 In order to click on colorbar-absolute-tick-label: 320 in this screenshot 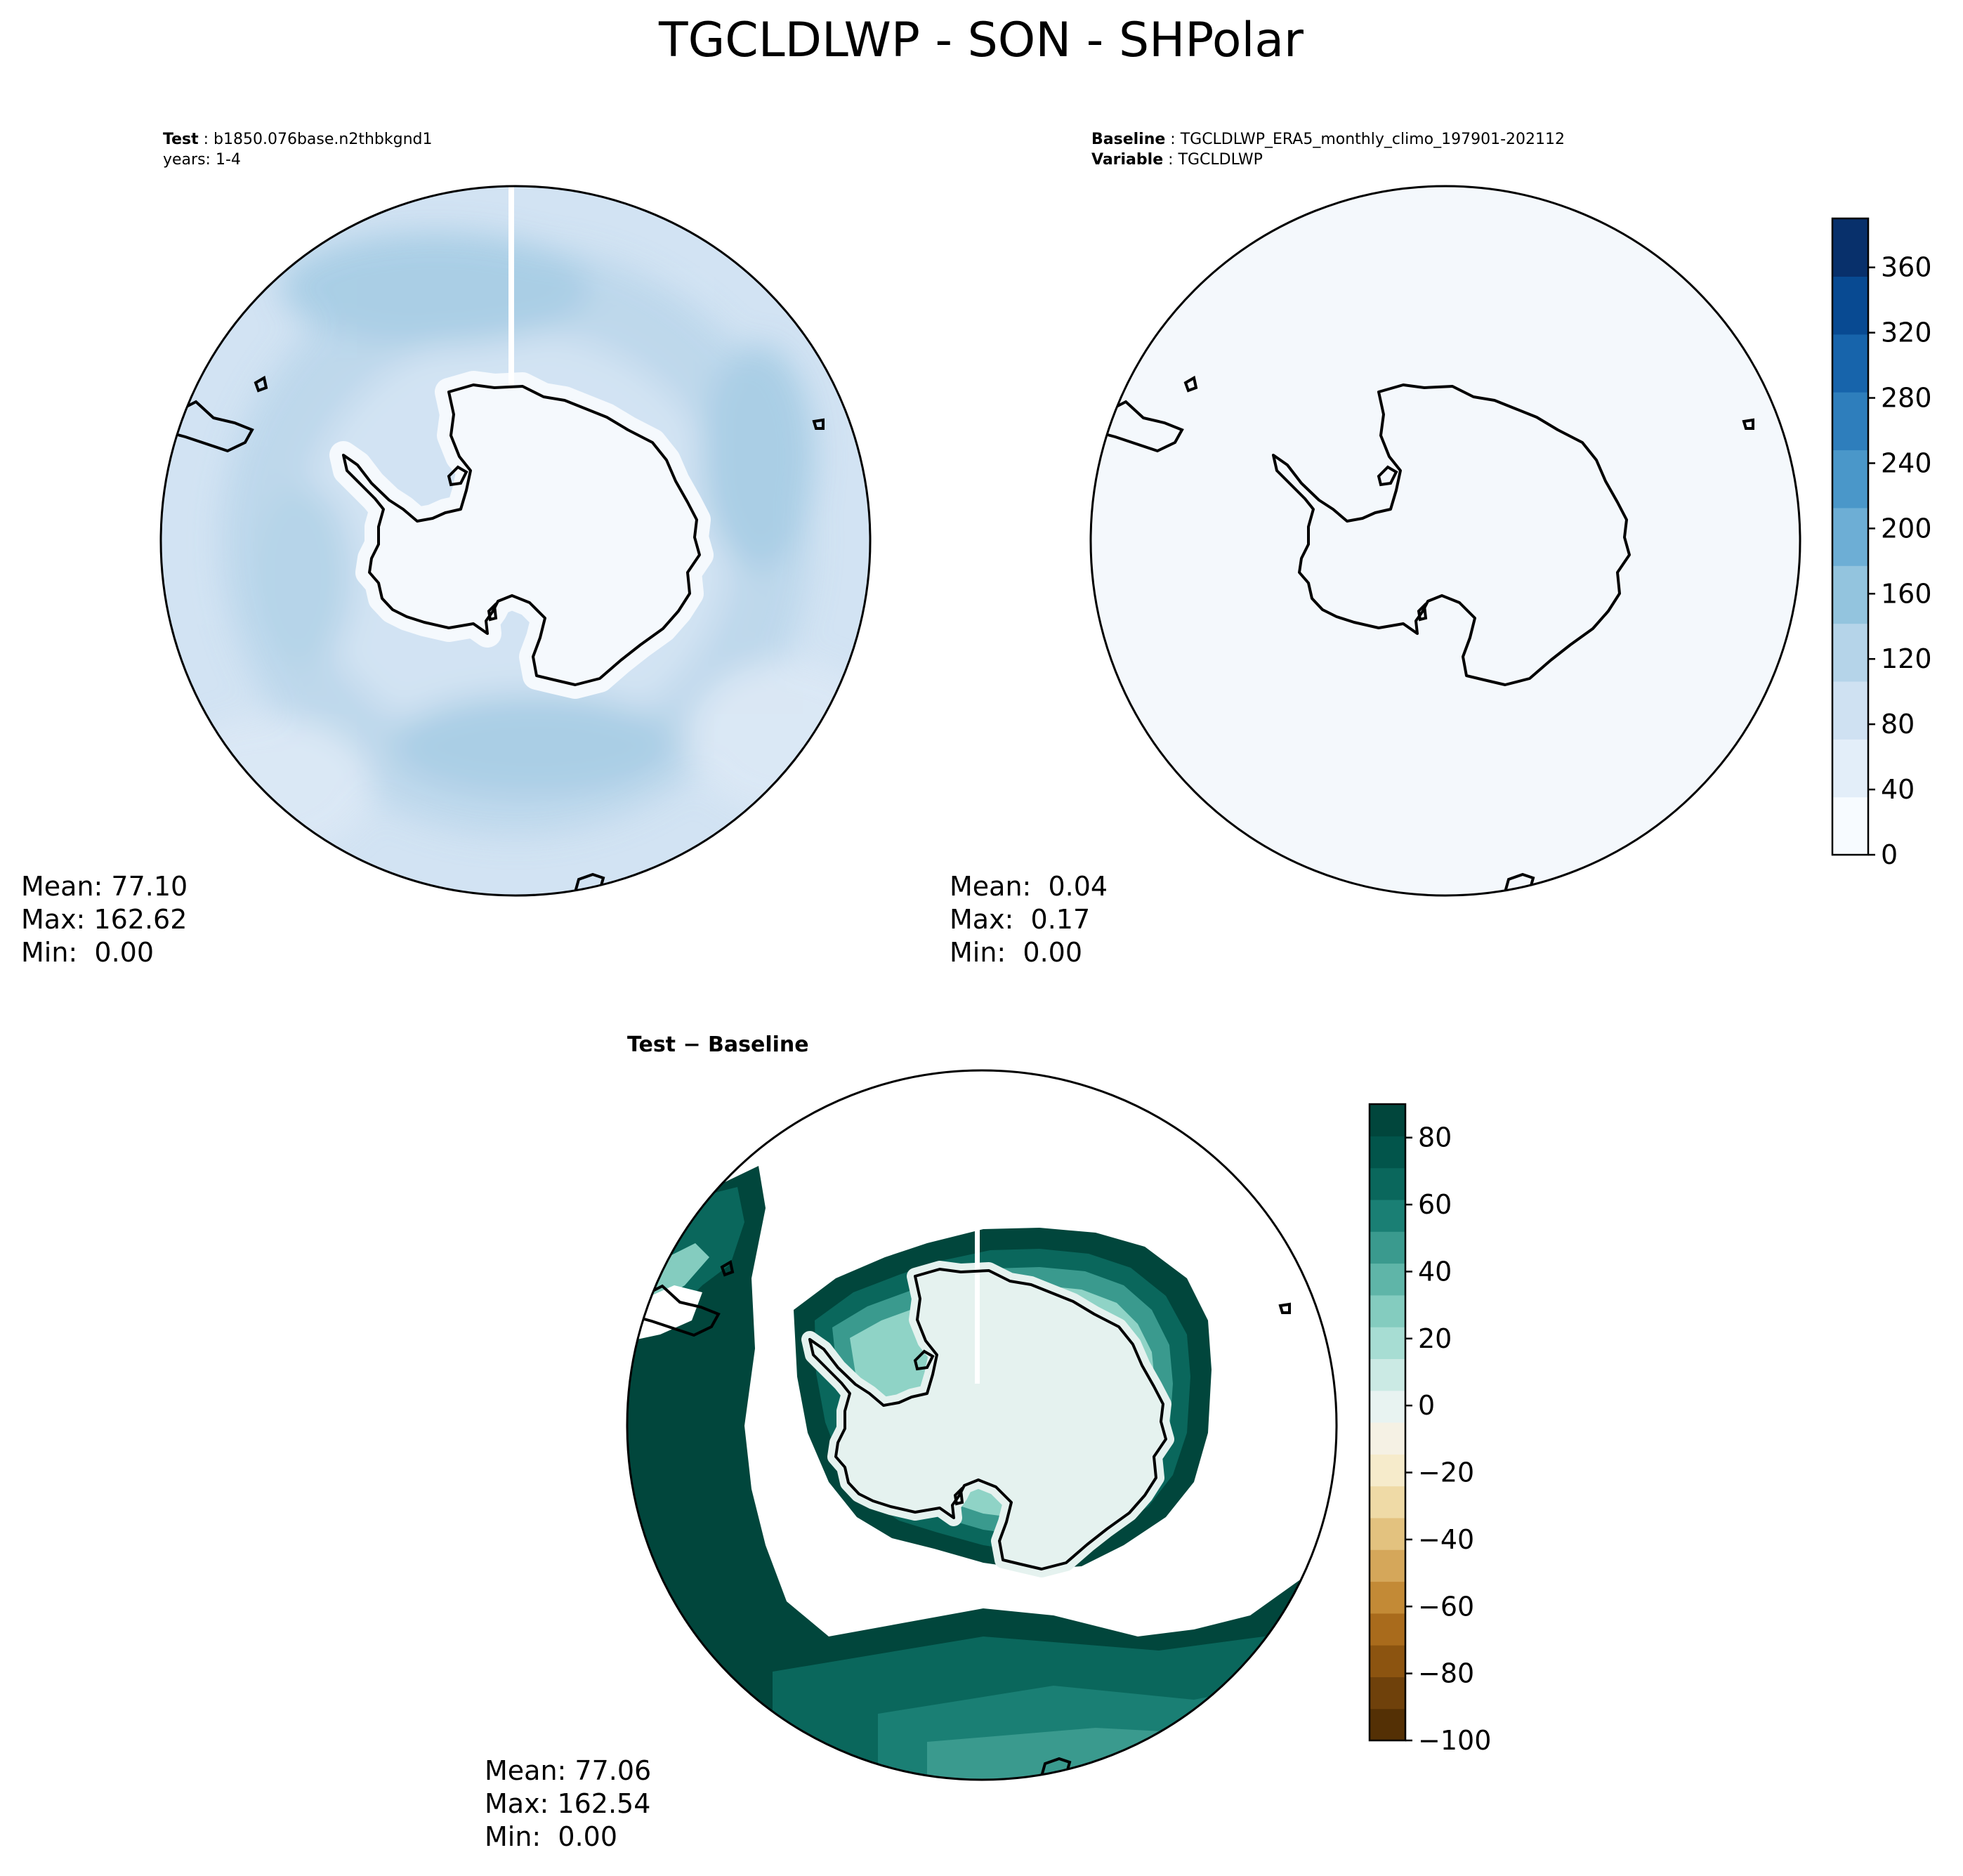, I will do `click(1906, 332)`.